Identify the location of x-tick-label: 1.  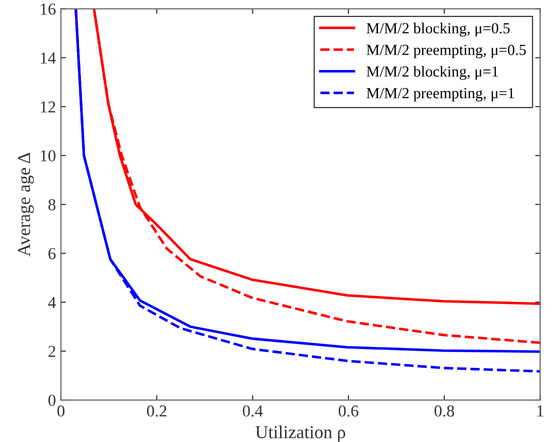
(540, 410).